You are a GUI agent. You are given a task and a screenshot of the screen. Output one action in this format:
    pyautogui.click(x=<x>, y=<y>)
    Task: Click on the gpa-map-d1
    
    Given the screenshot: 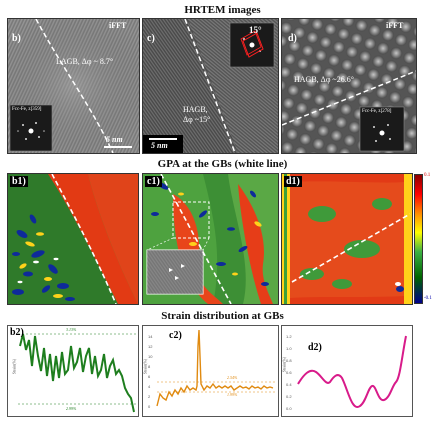 What is the action you would take?
    pyautogui.click(x=347, y=239)
    